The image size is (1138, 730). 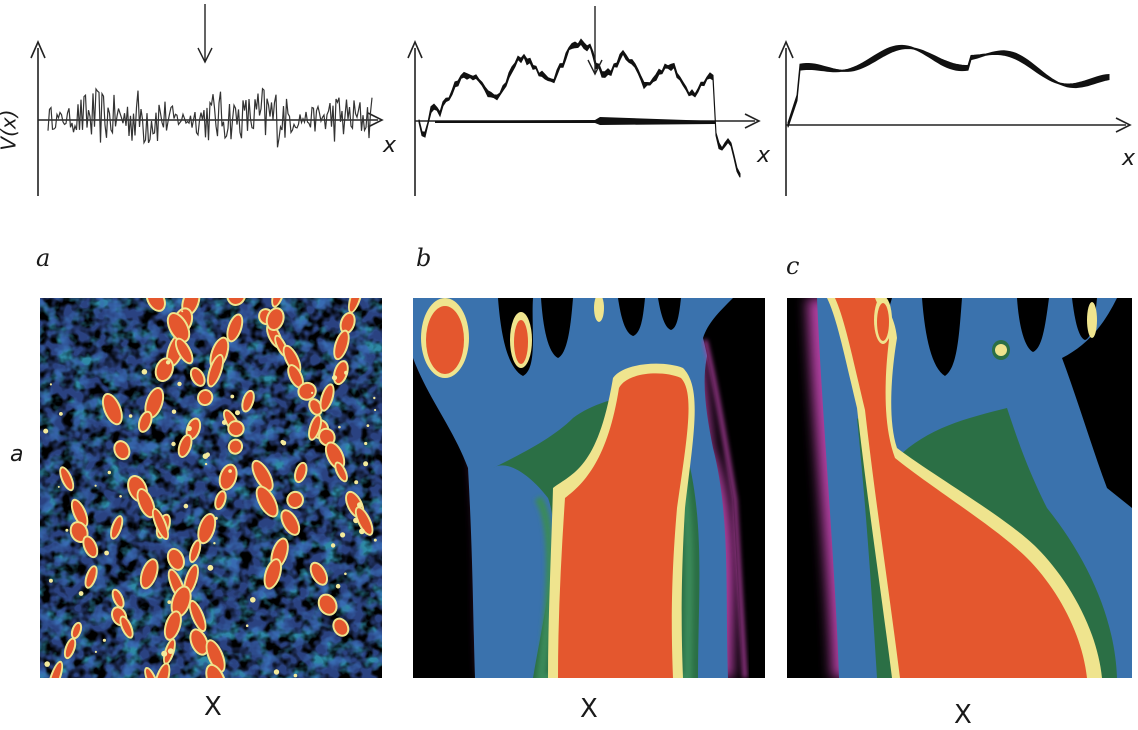 What do you see at coordinates (589, 709) in the screenshot?
I see `bottom-x-label-b: X` at bounding box center [589, 709].